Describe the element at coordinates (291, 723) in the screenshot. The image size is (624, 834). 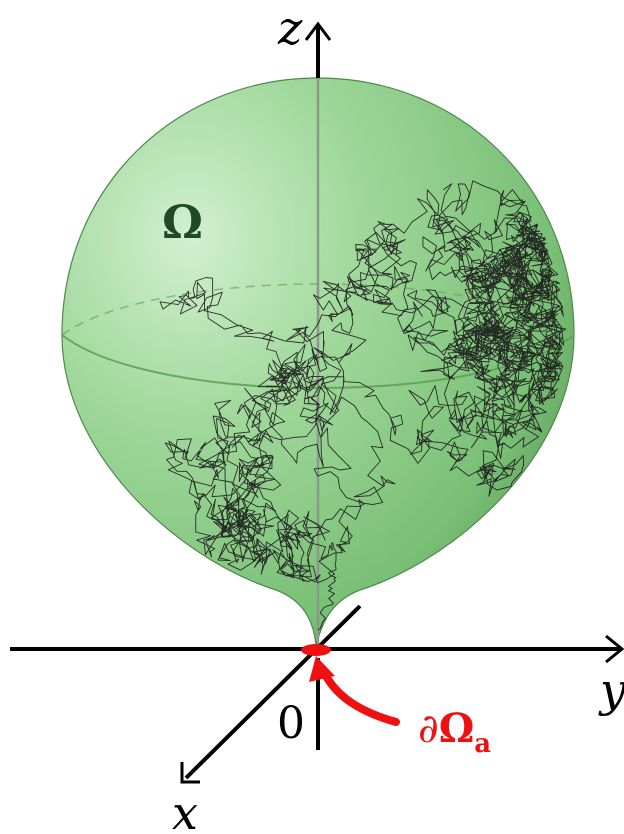
I see `origin-label: 0` at that location.